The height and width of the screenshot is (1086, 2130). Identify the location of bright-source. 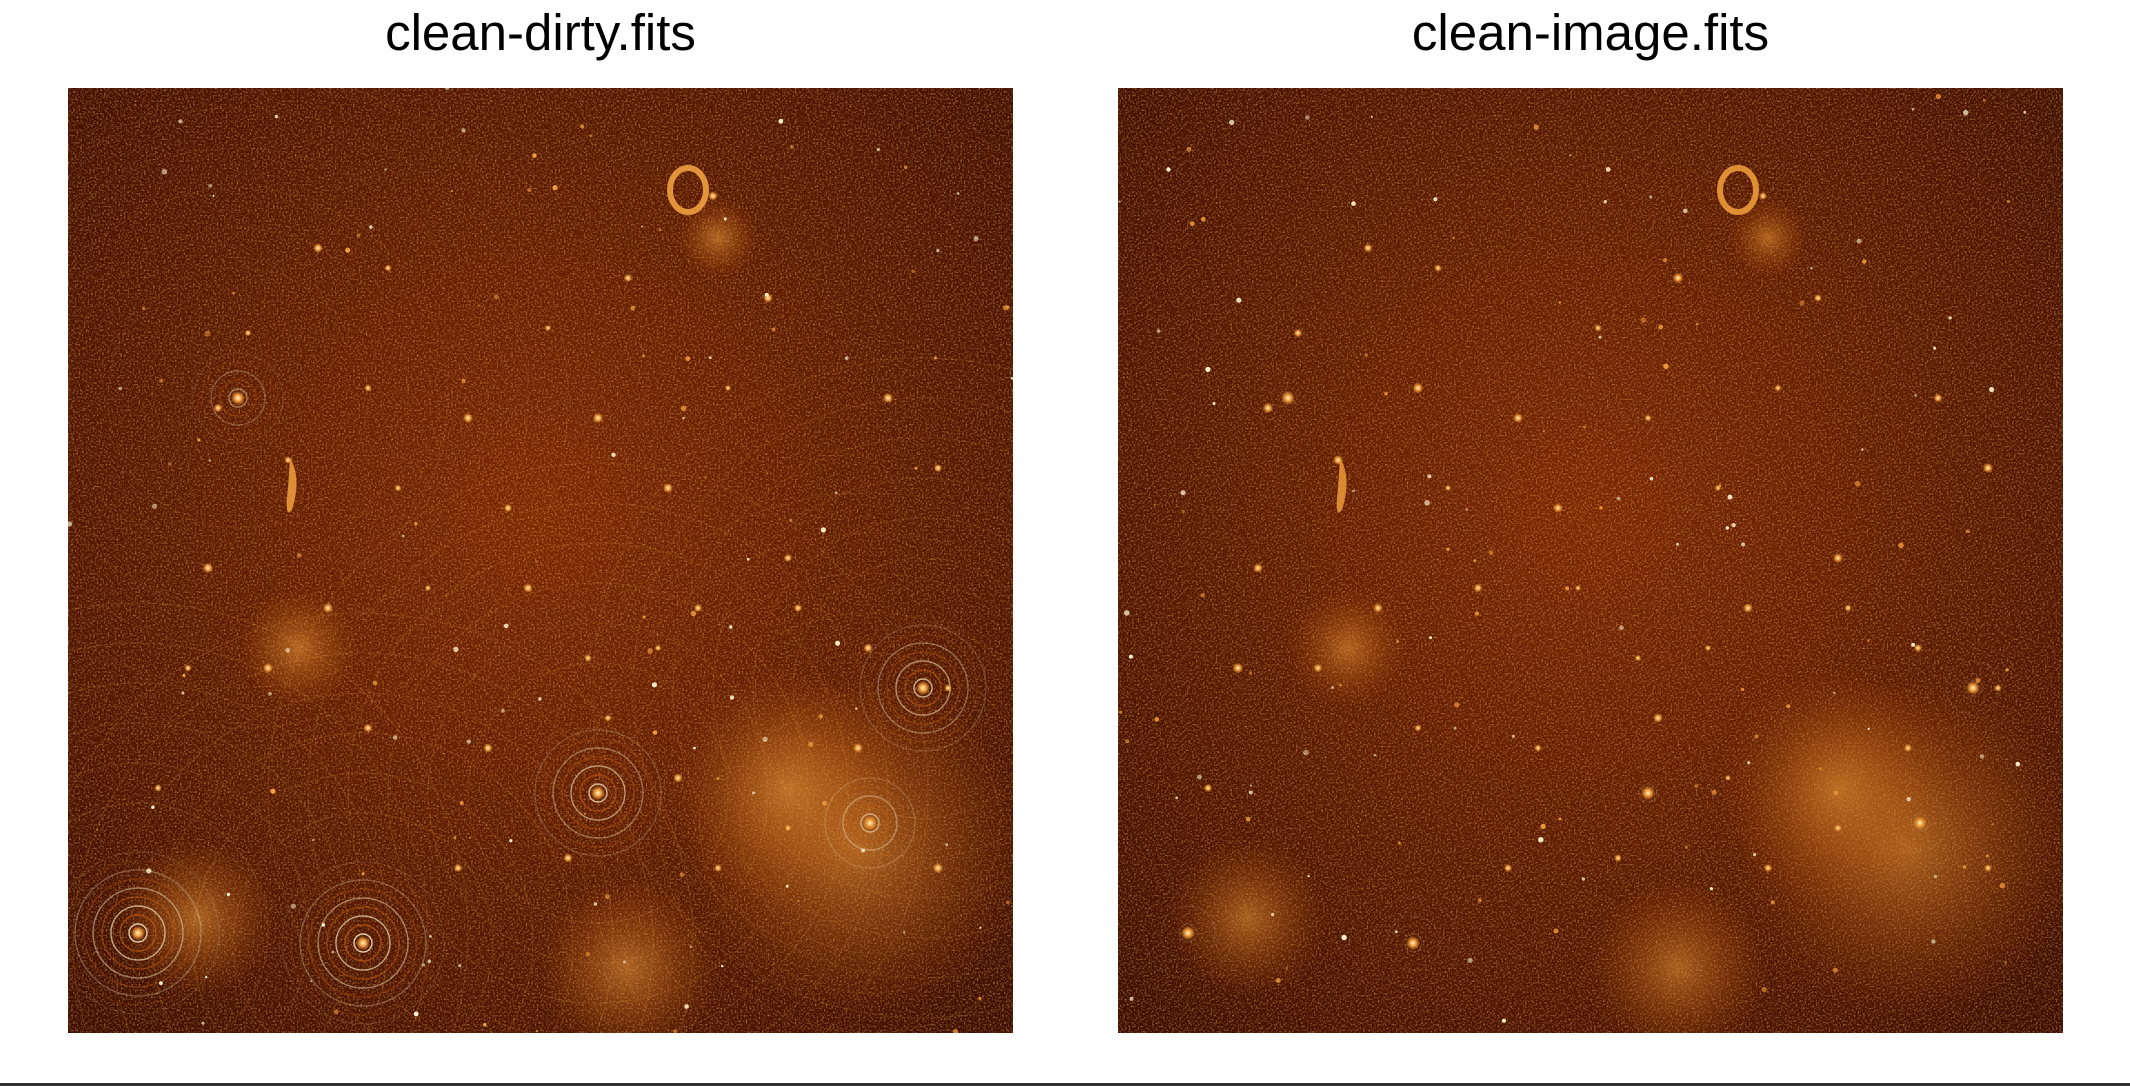
(1288, 398).